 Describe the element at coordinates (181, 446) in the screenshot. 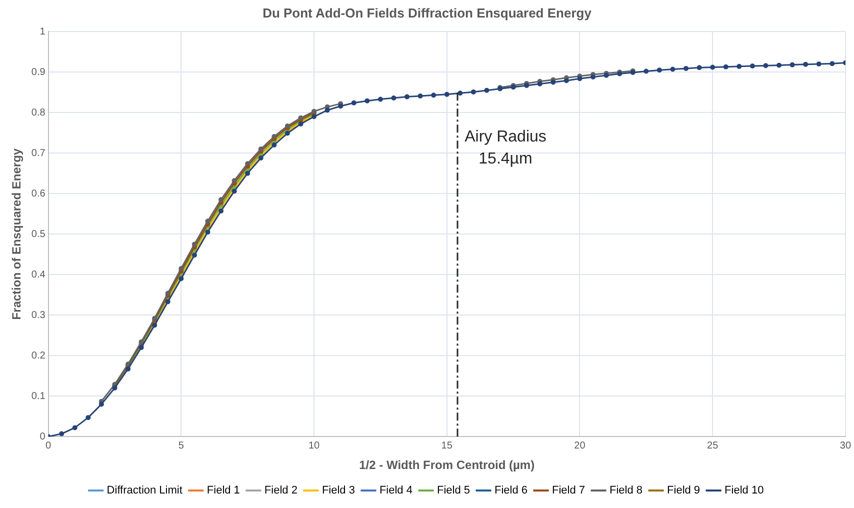

I see `x-tick-label: 5` at that location.